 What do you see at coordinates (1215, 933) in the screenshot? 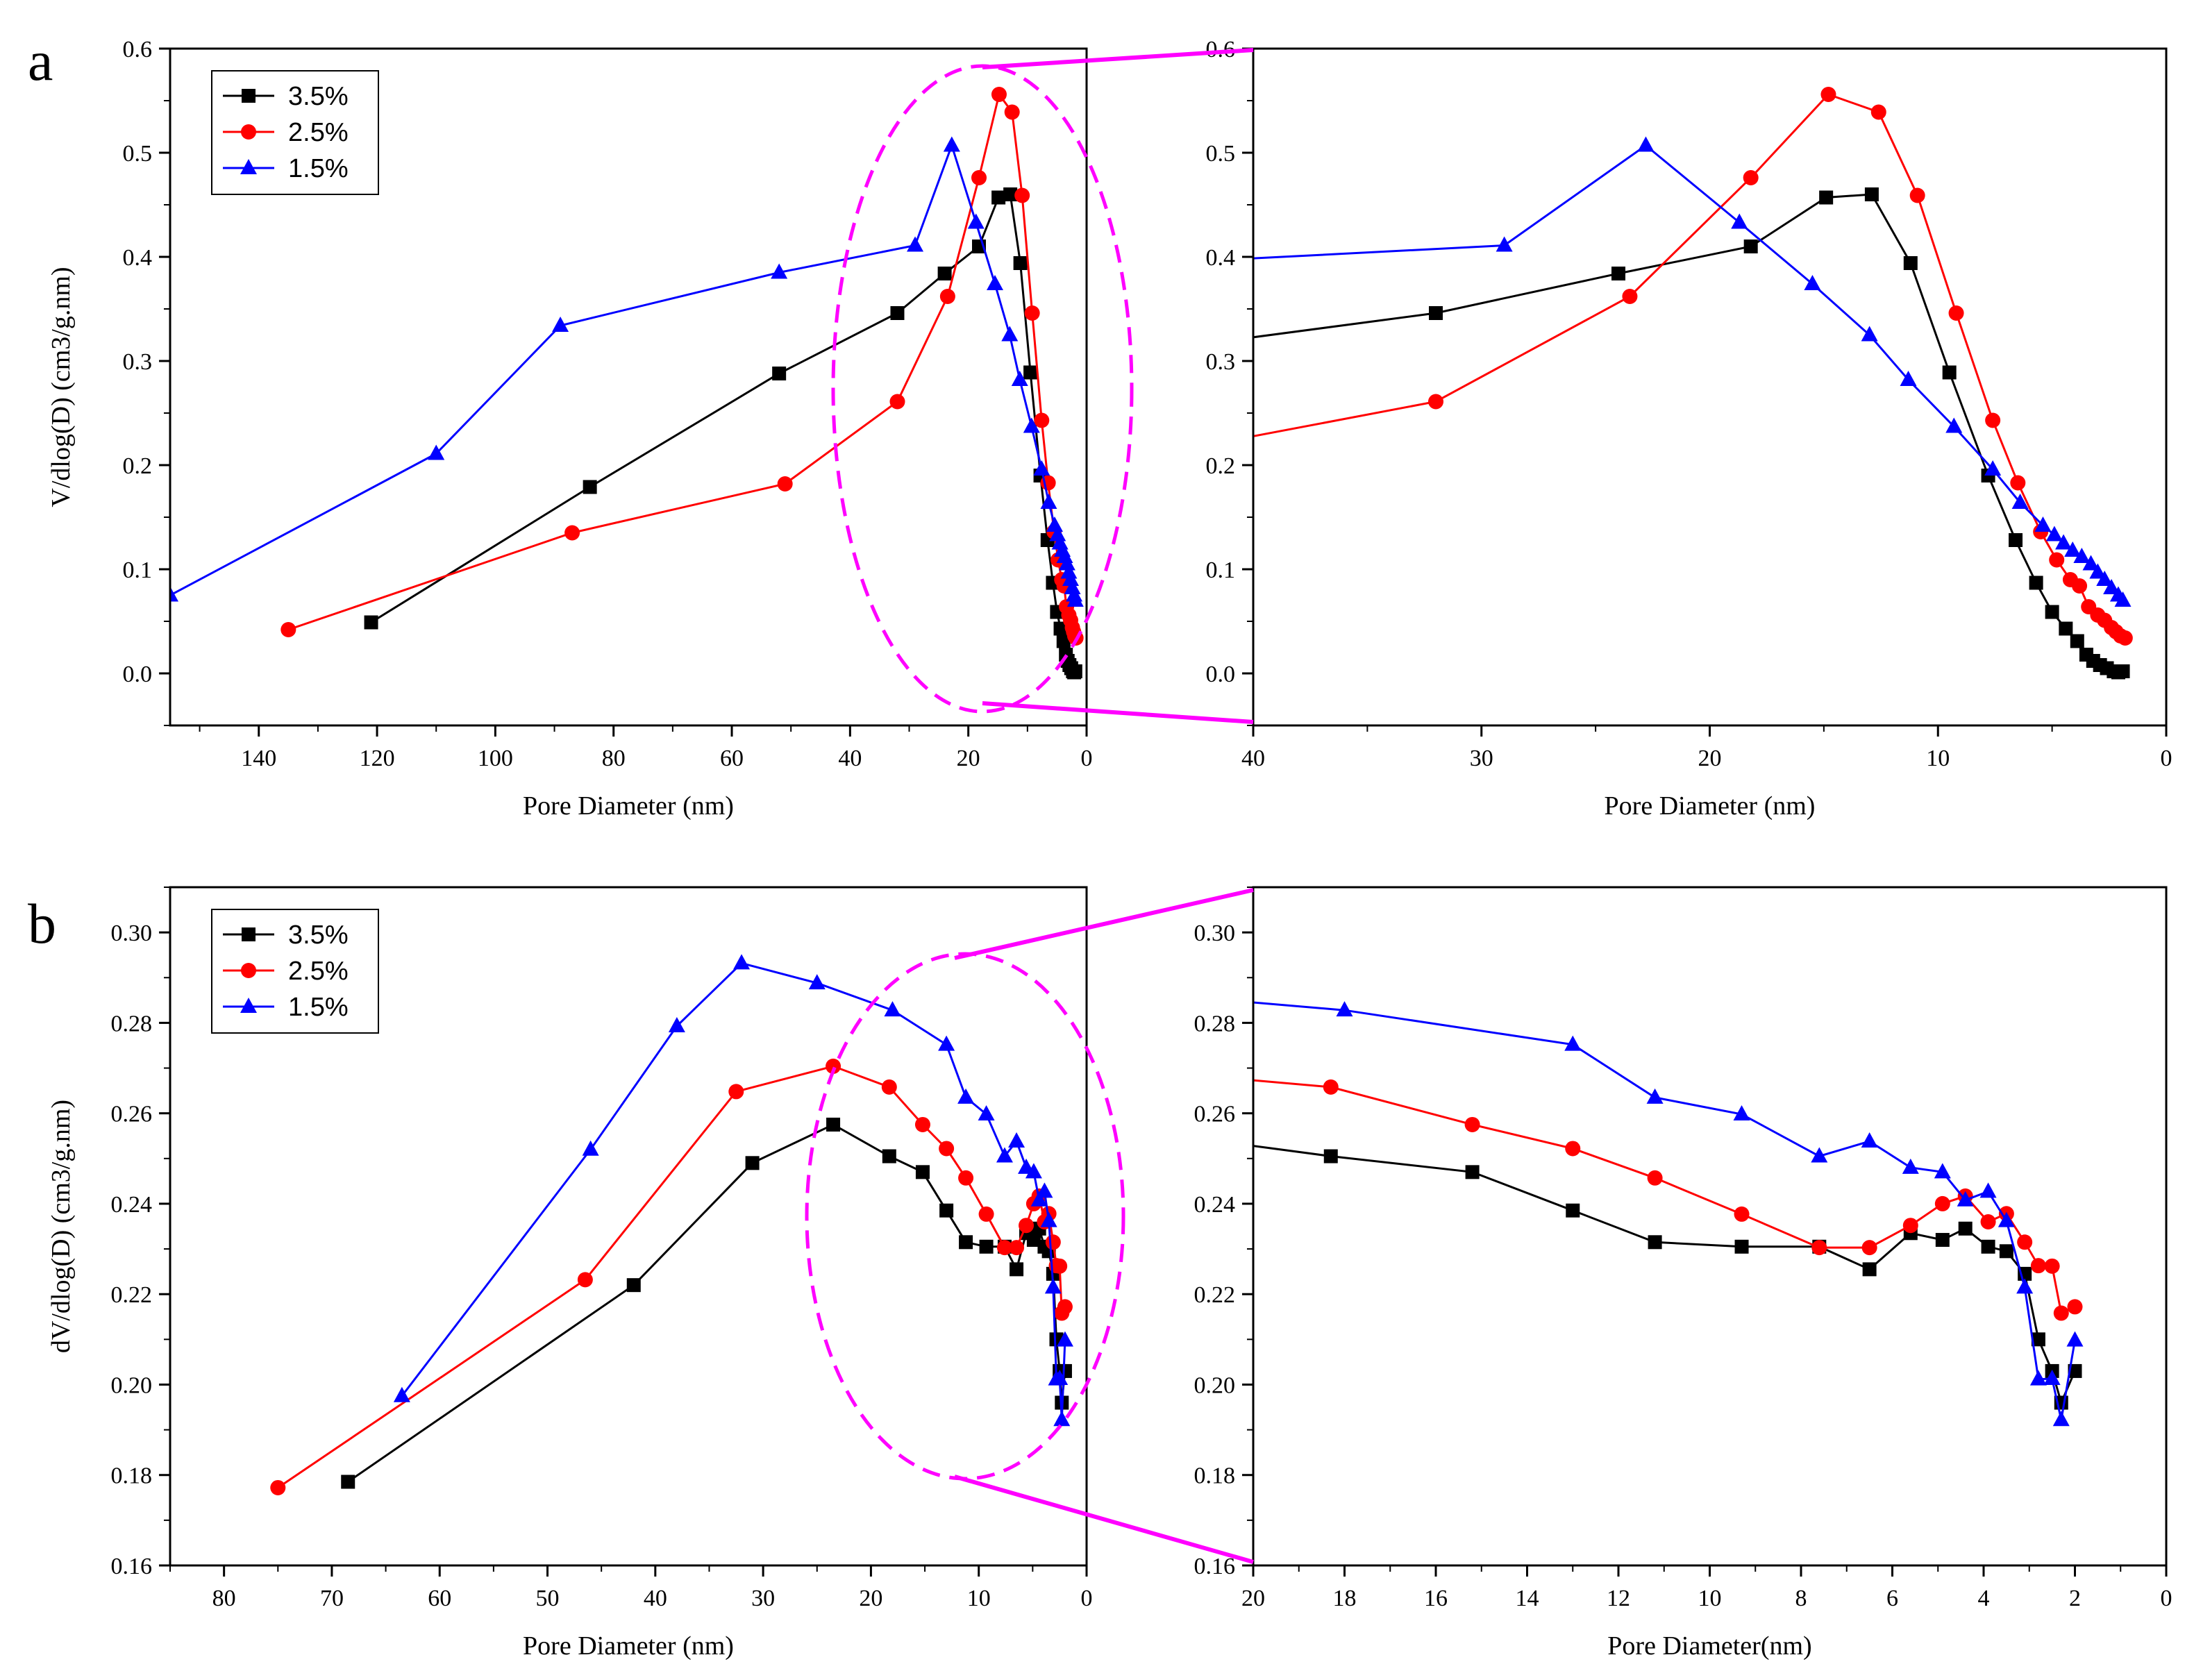
I see `y-tick-label: 0.30` at bounding box center [1215, 933].